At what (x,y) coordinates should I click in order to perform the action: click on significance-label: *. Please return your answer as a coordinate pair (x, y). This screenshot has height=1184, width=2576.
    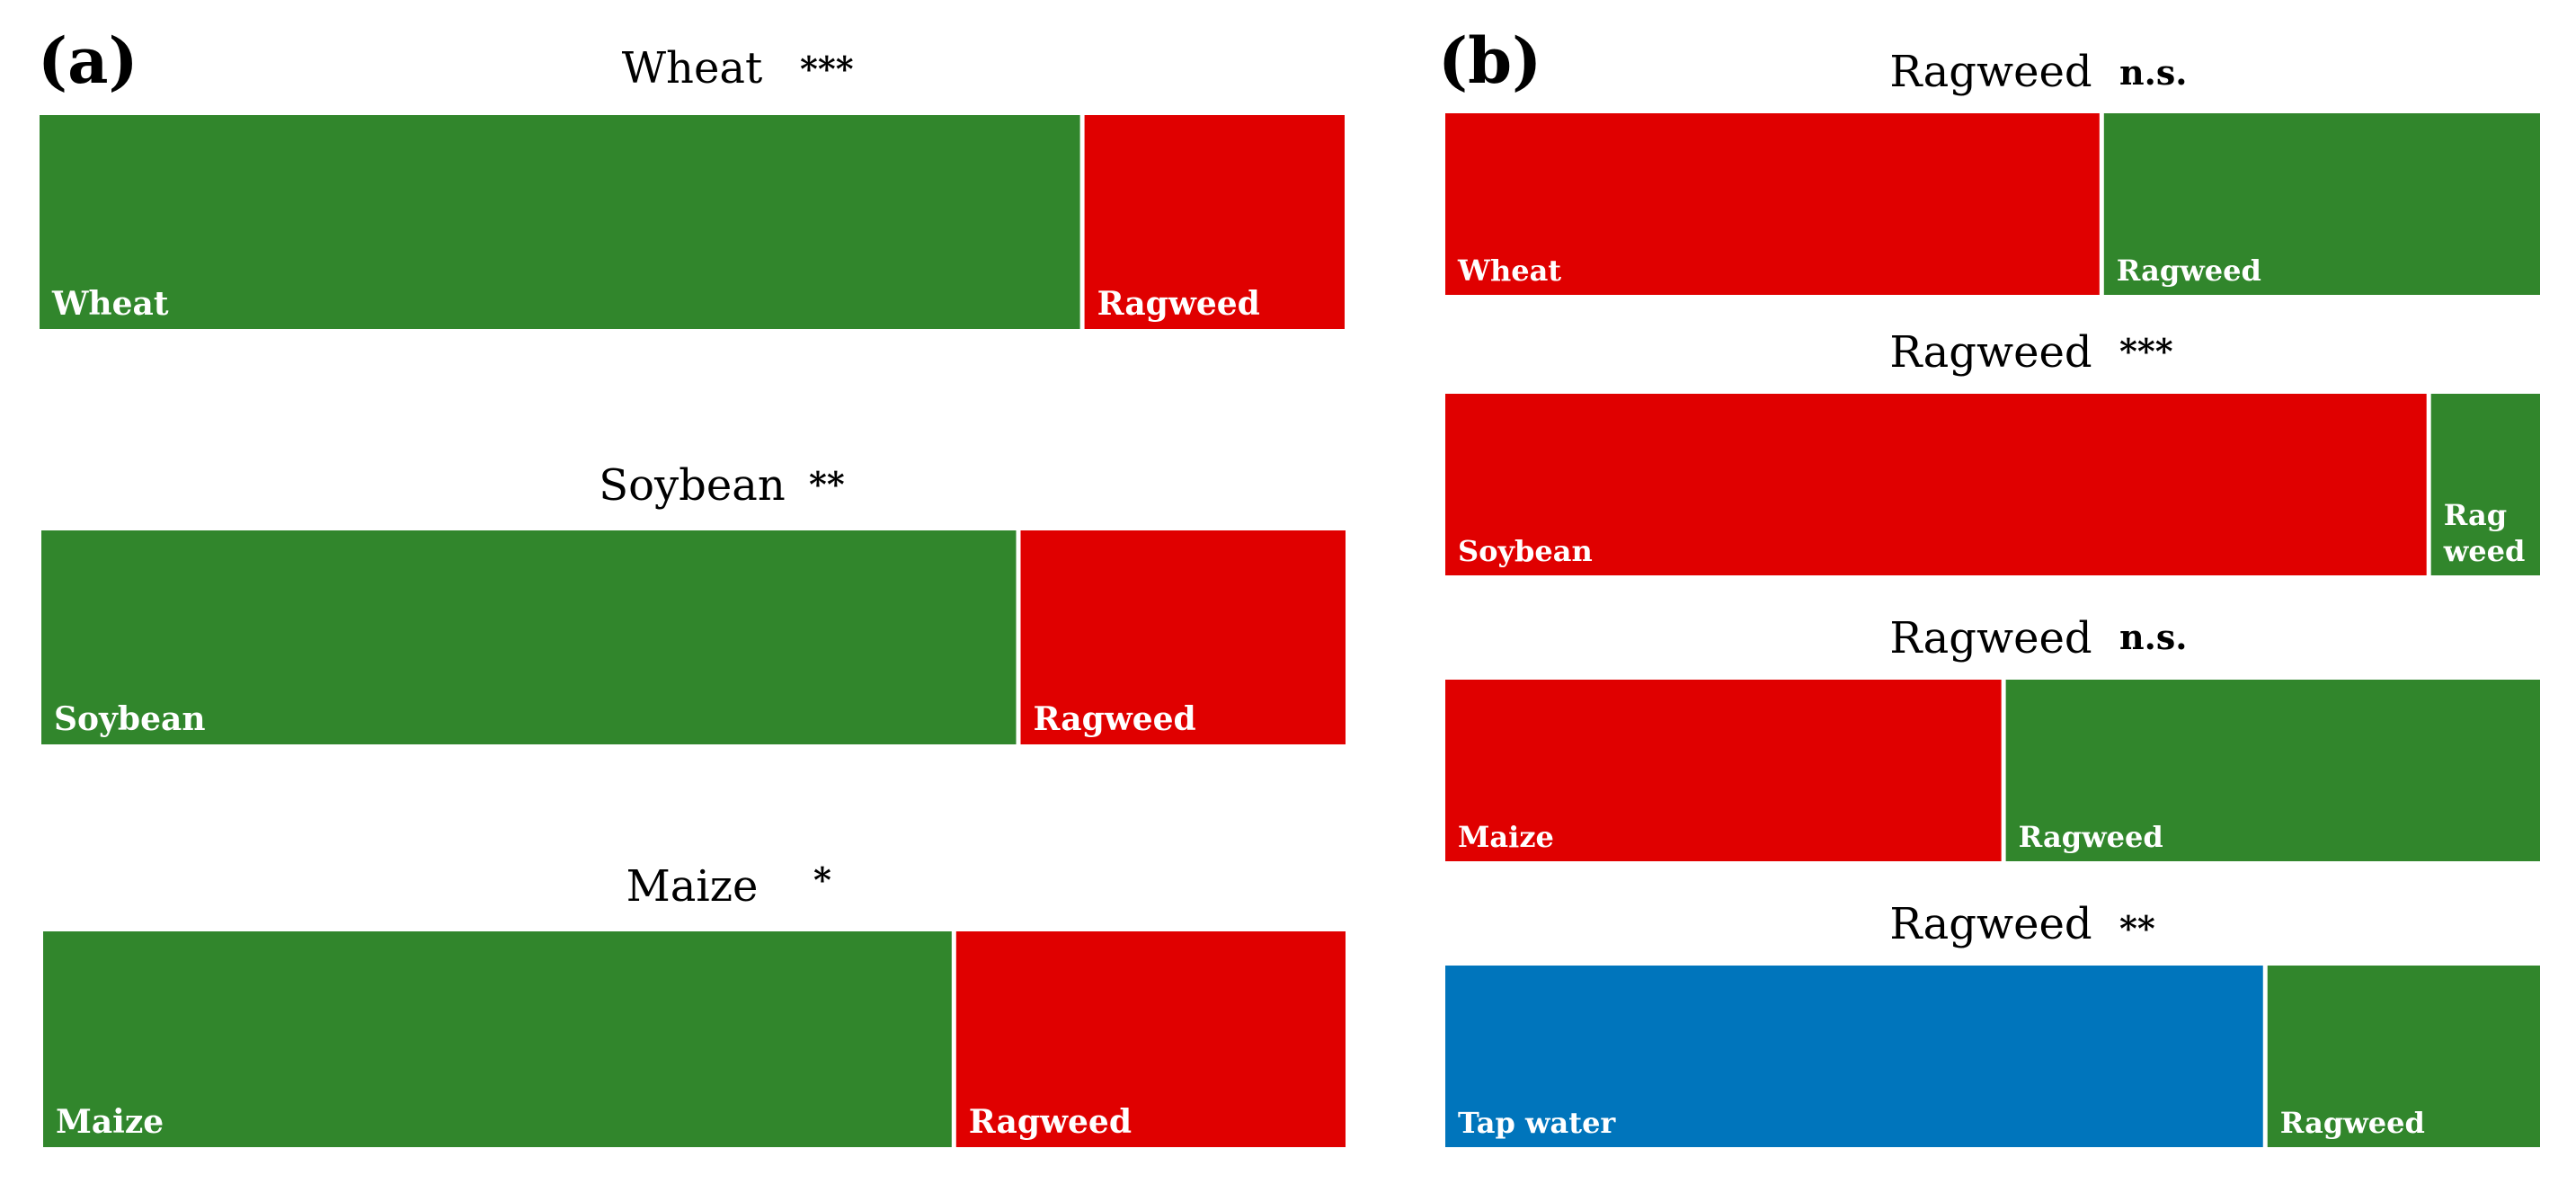
    Looking at the image, I should click on (822, 879).